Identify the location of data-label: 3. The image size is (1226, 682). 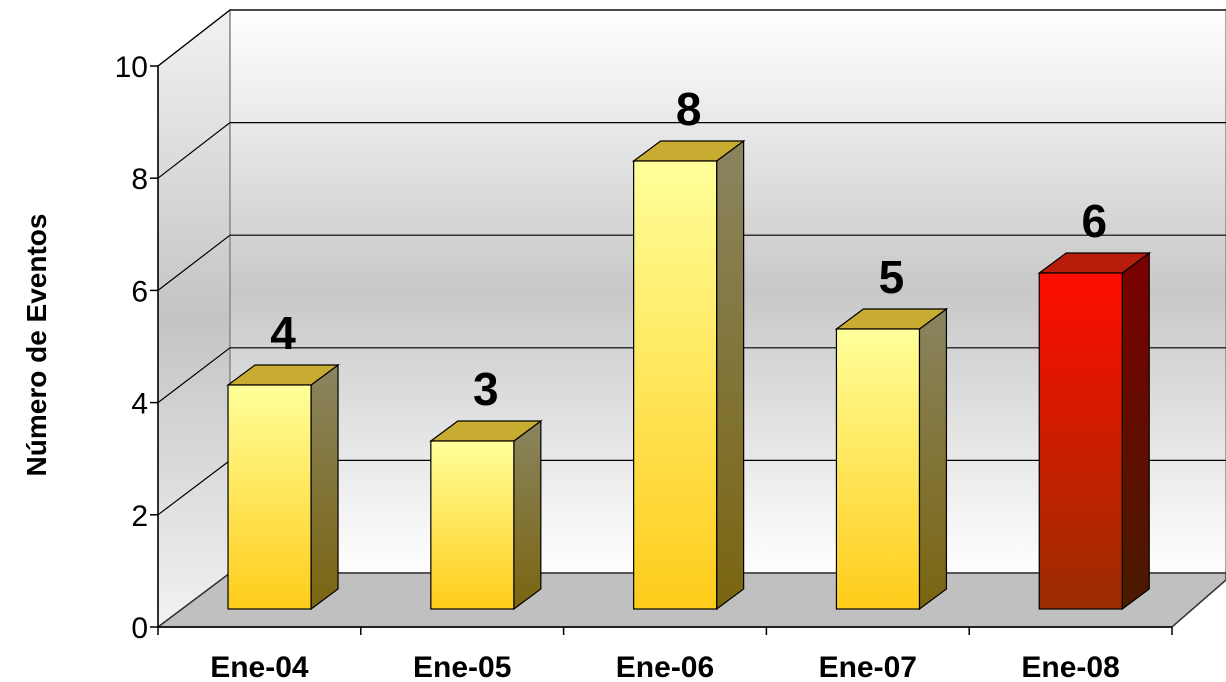
(486, 389).